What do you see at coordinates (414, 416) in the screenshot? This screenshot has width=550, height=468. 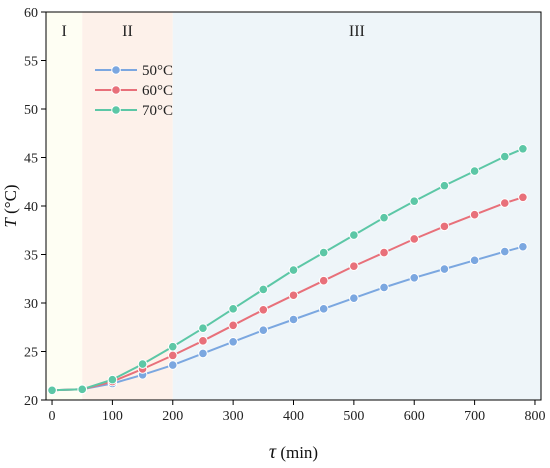 I see `x-tick-label: 600` at bounding box center [414, 416].